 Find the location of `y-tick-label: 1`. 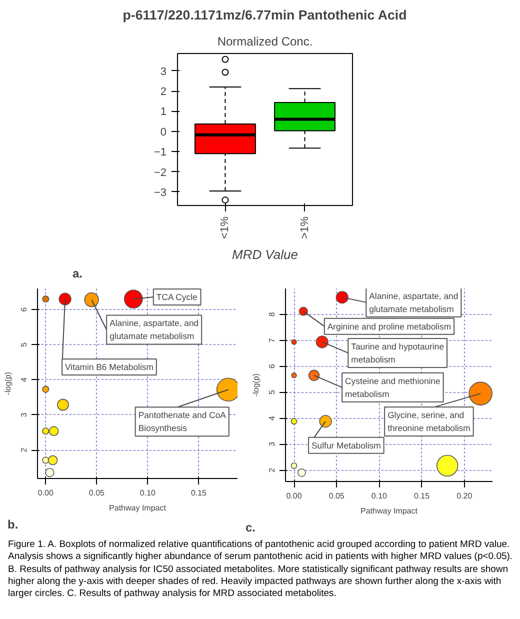

y-tick-label: 1 is located at coordinates (163, 112).